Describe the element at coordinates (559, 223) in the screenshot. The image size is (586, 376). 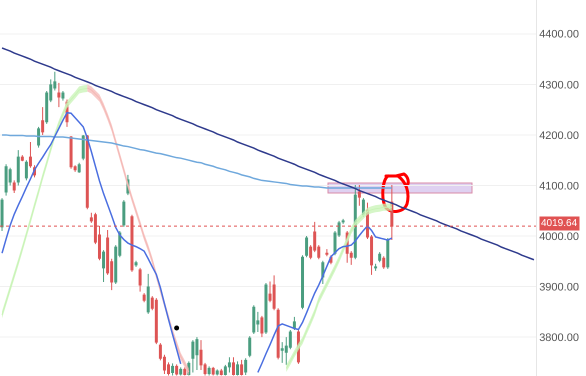
I see `ref-line-label: 4019.64` at that location.